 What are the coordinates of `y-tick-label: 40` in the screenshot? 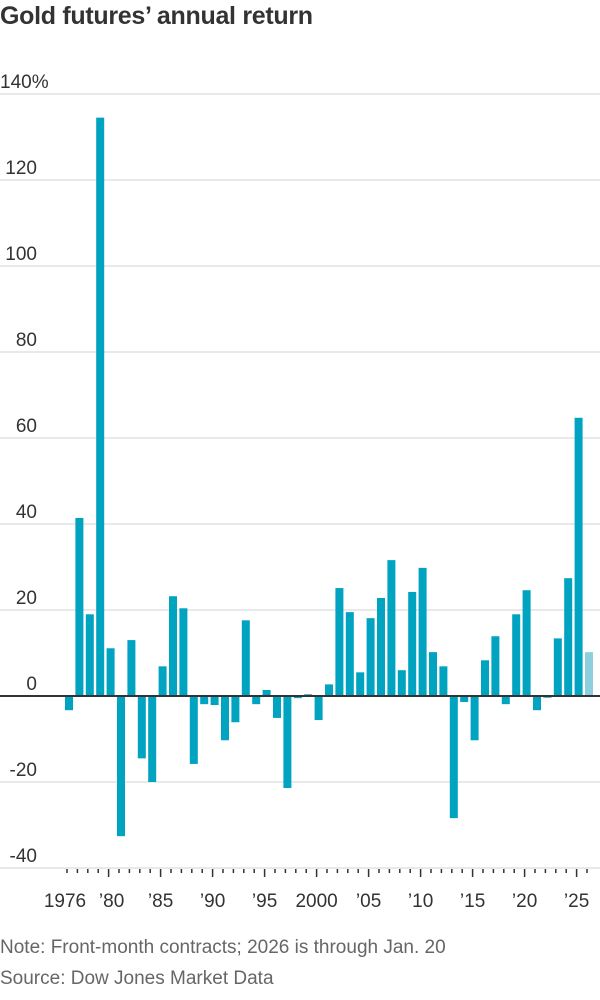 It's located at (26, 512).